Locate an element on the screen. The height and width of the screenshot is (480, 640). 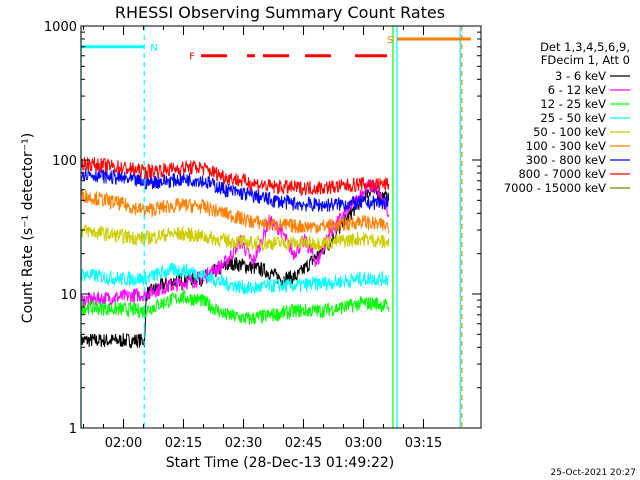
chart-title: RHESSI Observing Summary Count Rates is located at coordinates (280, 12).